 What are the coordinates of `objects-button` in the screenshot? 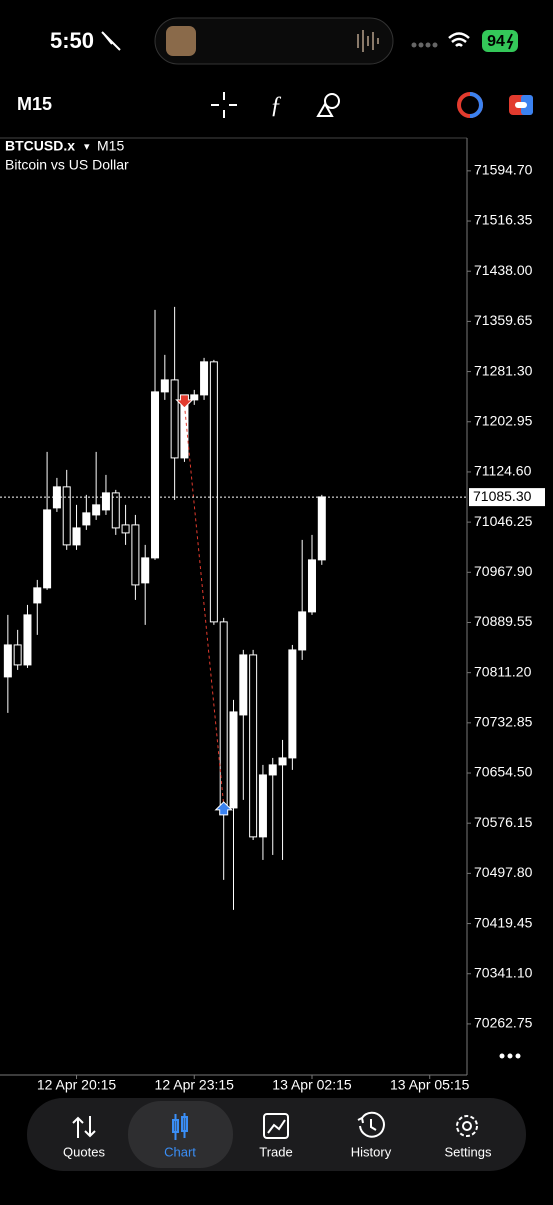 It's located at (328, 105).